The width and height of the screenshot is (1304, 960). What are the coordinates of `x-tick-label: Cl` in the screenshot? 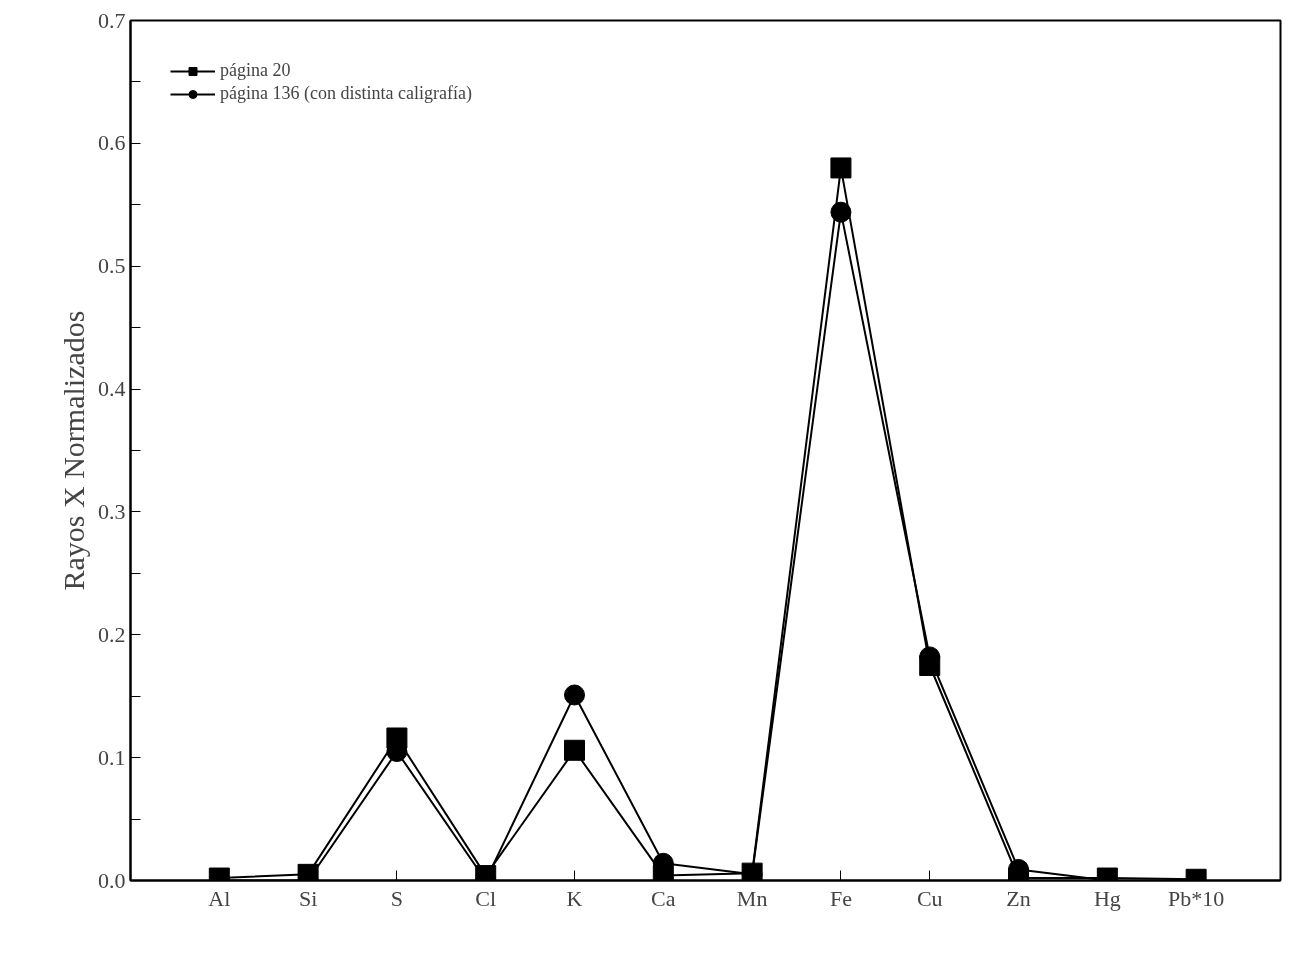 It's located at (486, 898).